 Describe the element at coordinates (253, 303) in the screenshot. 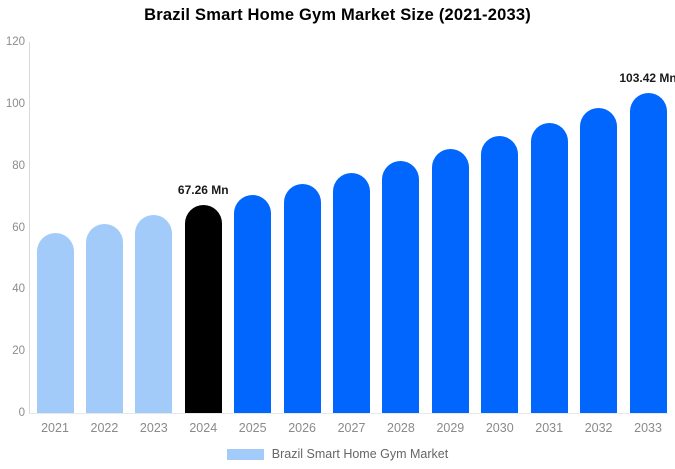

I see `bar-2025` at that location.